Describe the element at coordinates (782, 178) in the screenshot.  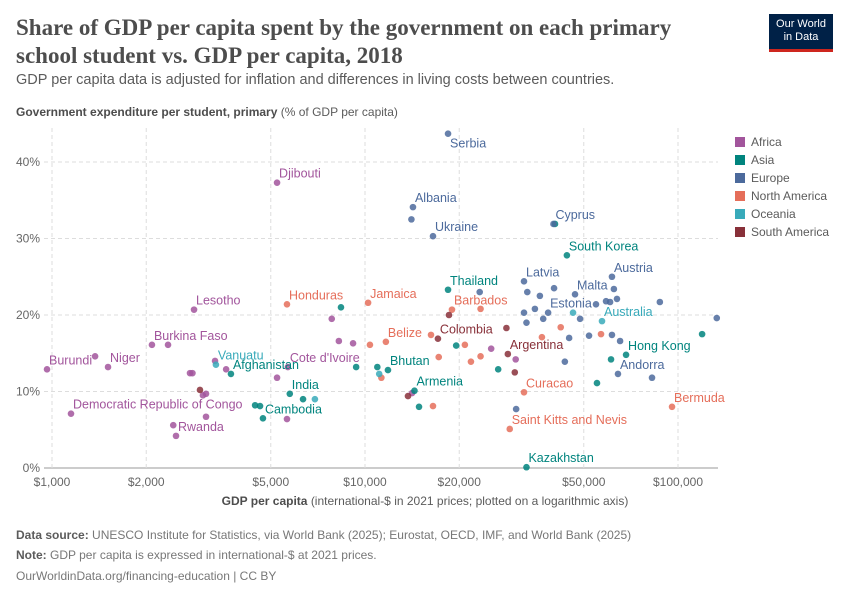
I see `legend-item: Europe` at that location.